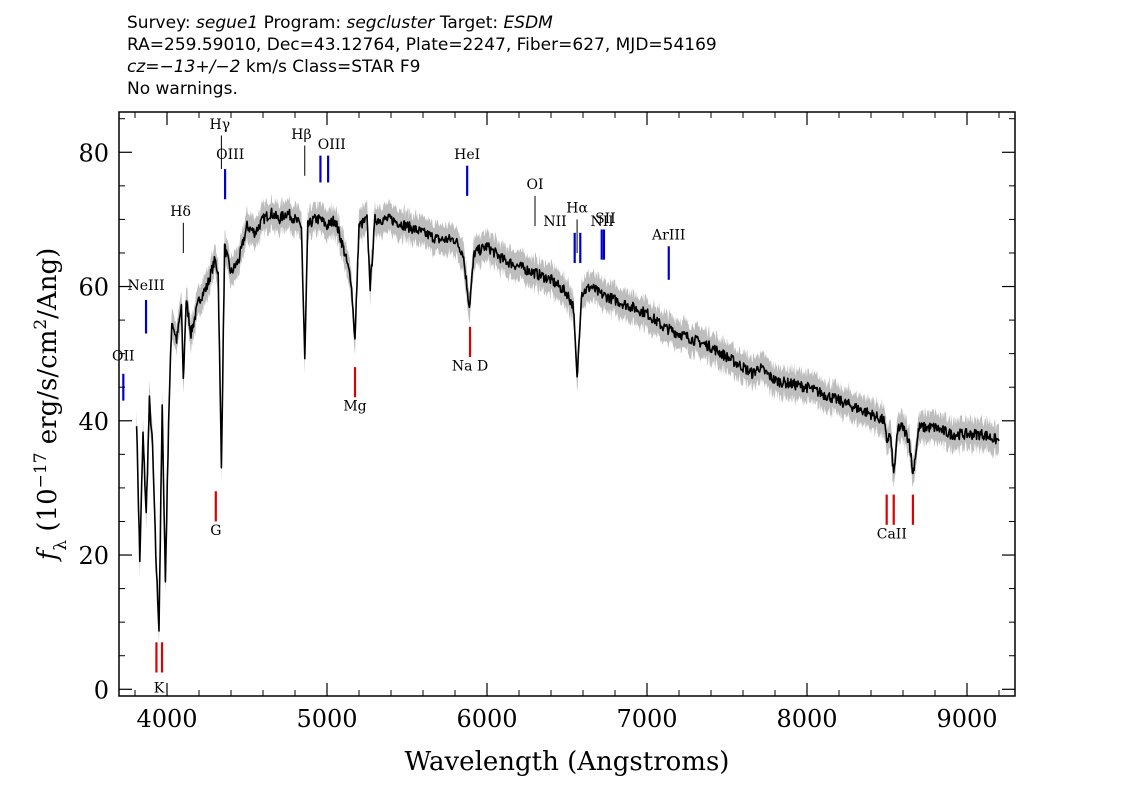  Describe the element at coordinates (486, 719) in the screenshot. I see `x-tick-label: 6000` at that location.